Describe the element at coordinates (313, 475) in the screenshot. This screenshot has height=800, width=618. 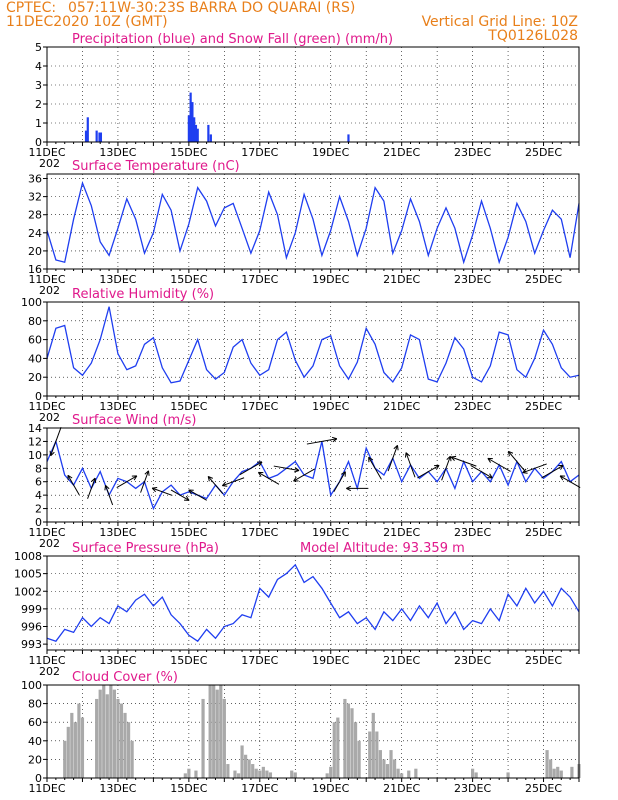
I see `wind-line` at that location.